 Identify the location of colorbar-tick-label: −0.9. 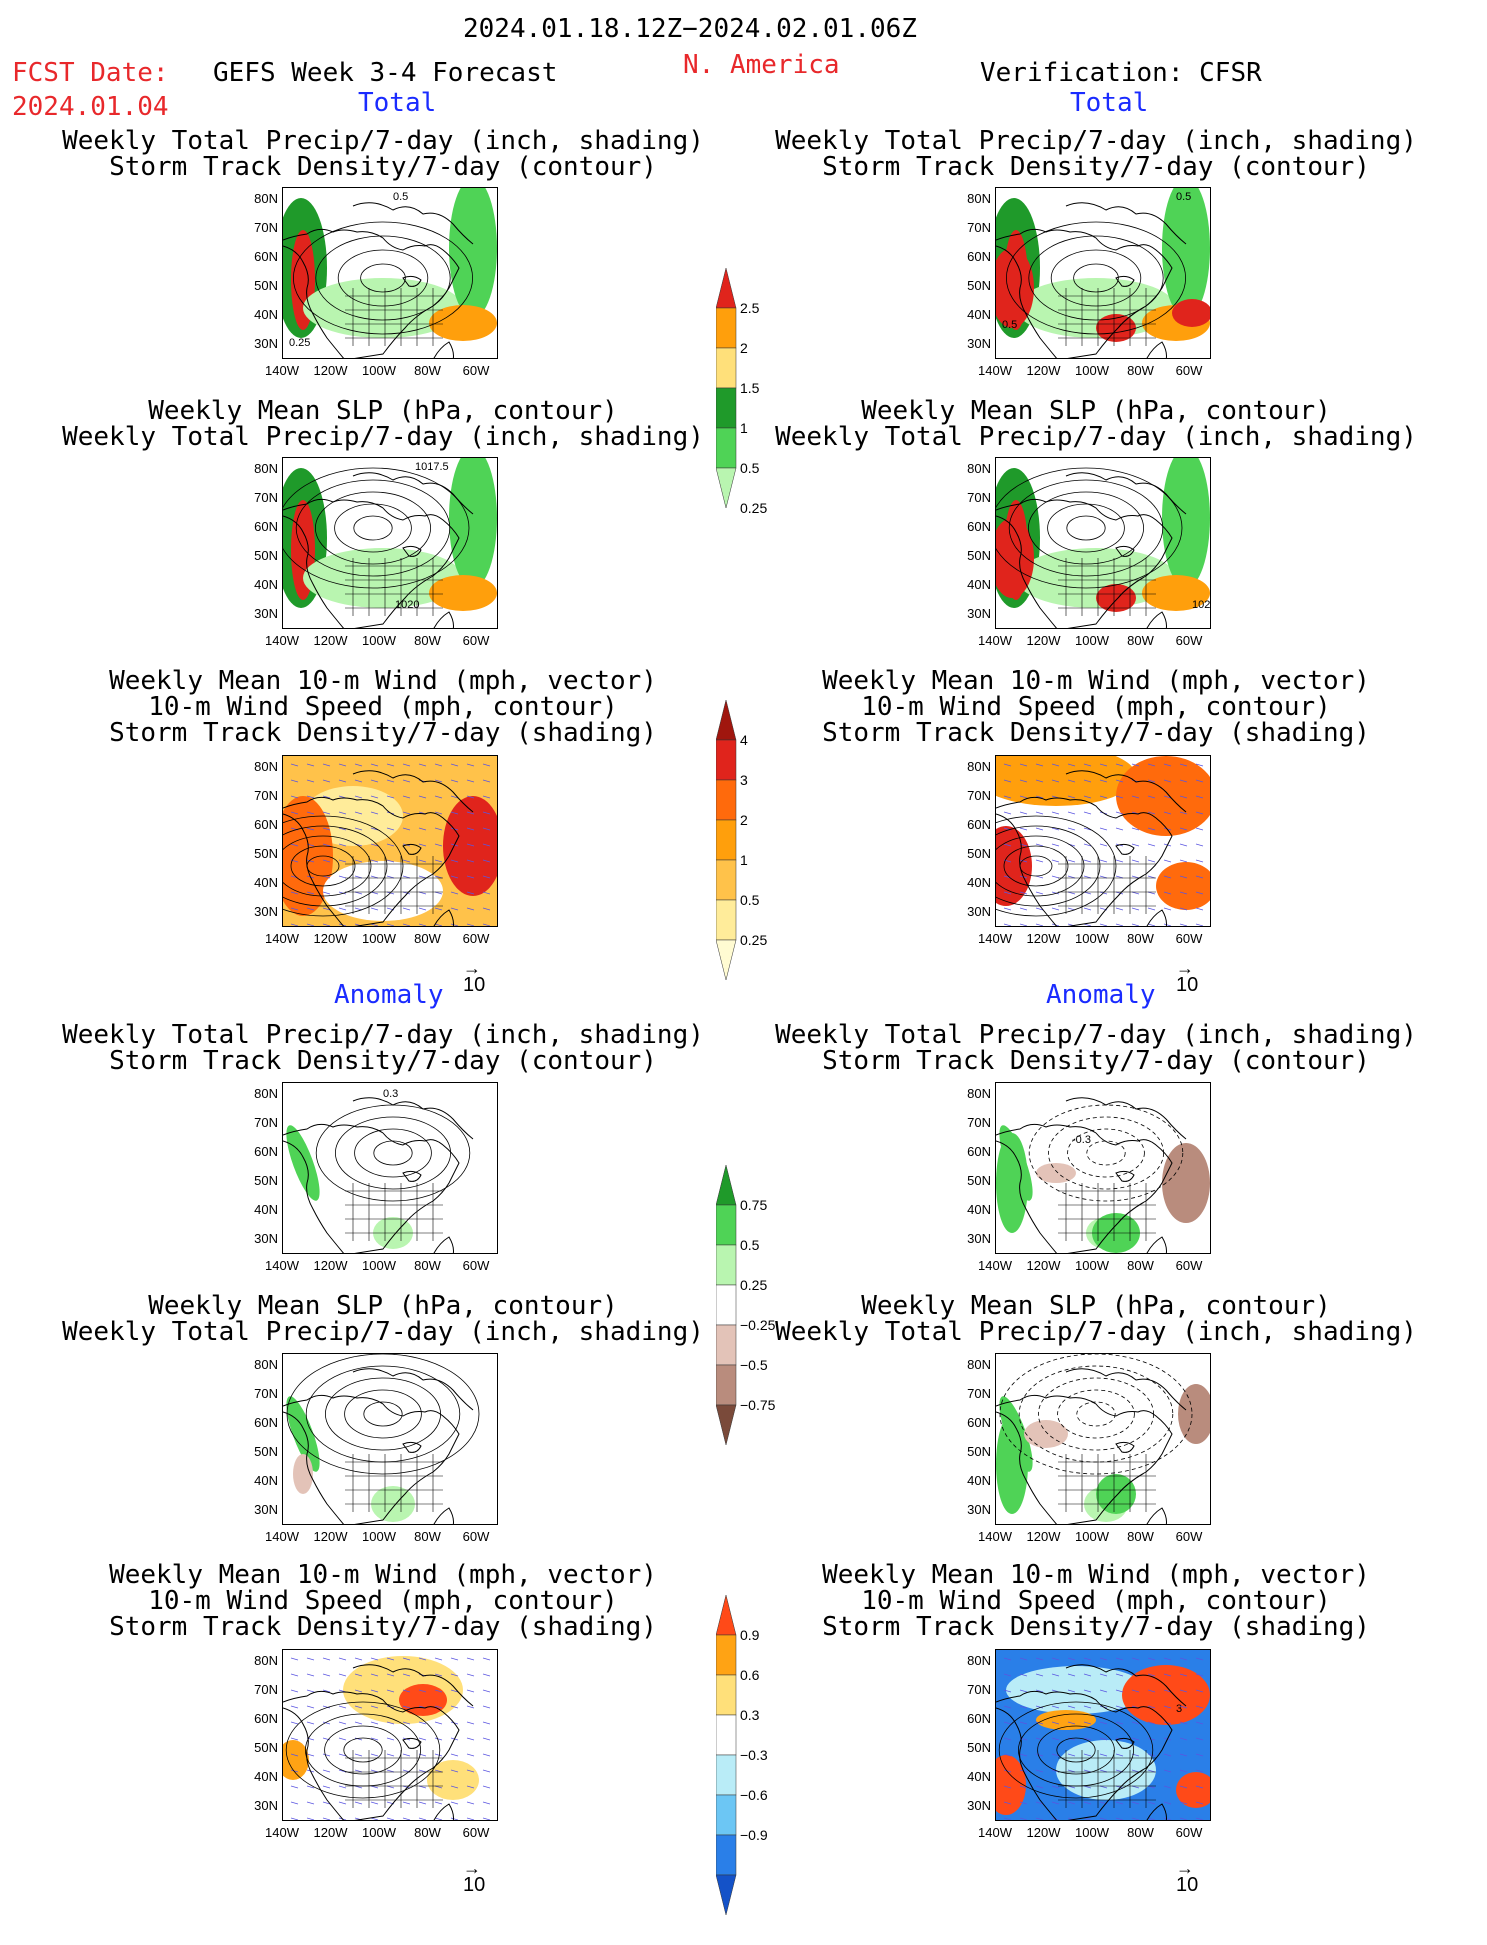
(754, 1835).